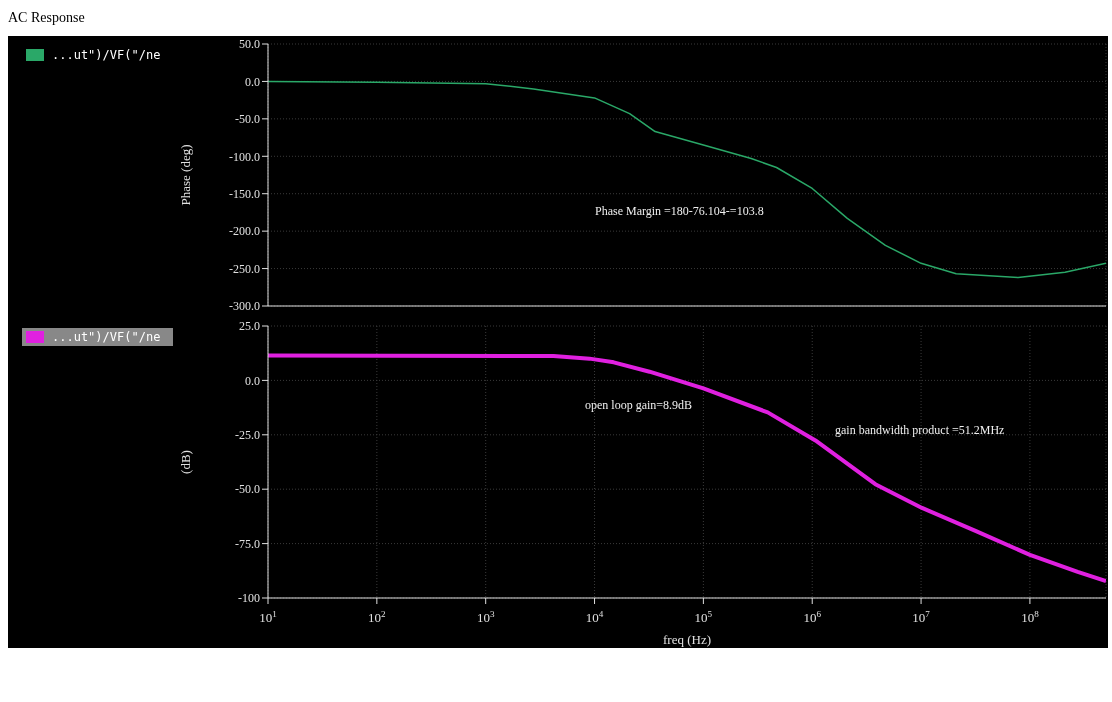 This screenshot has height=702, width=1112. I want to click on y-axis-title: (dB), so click(185, 462).